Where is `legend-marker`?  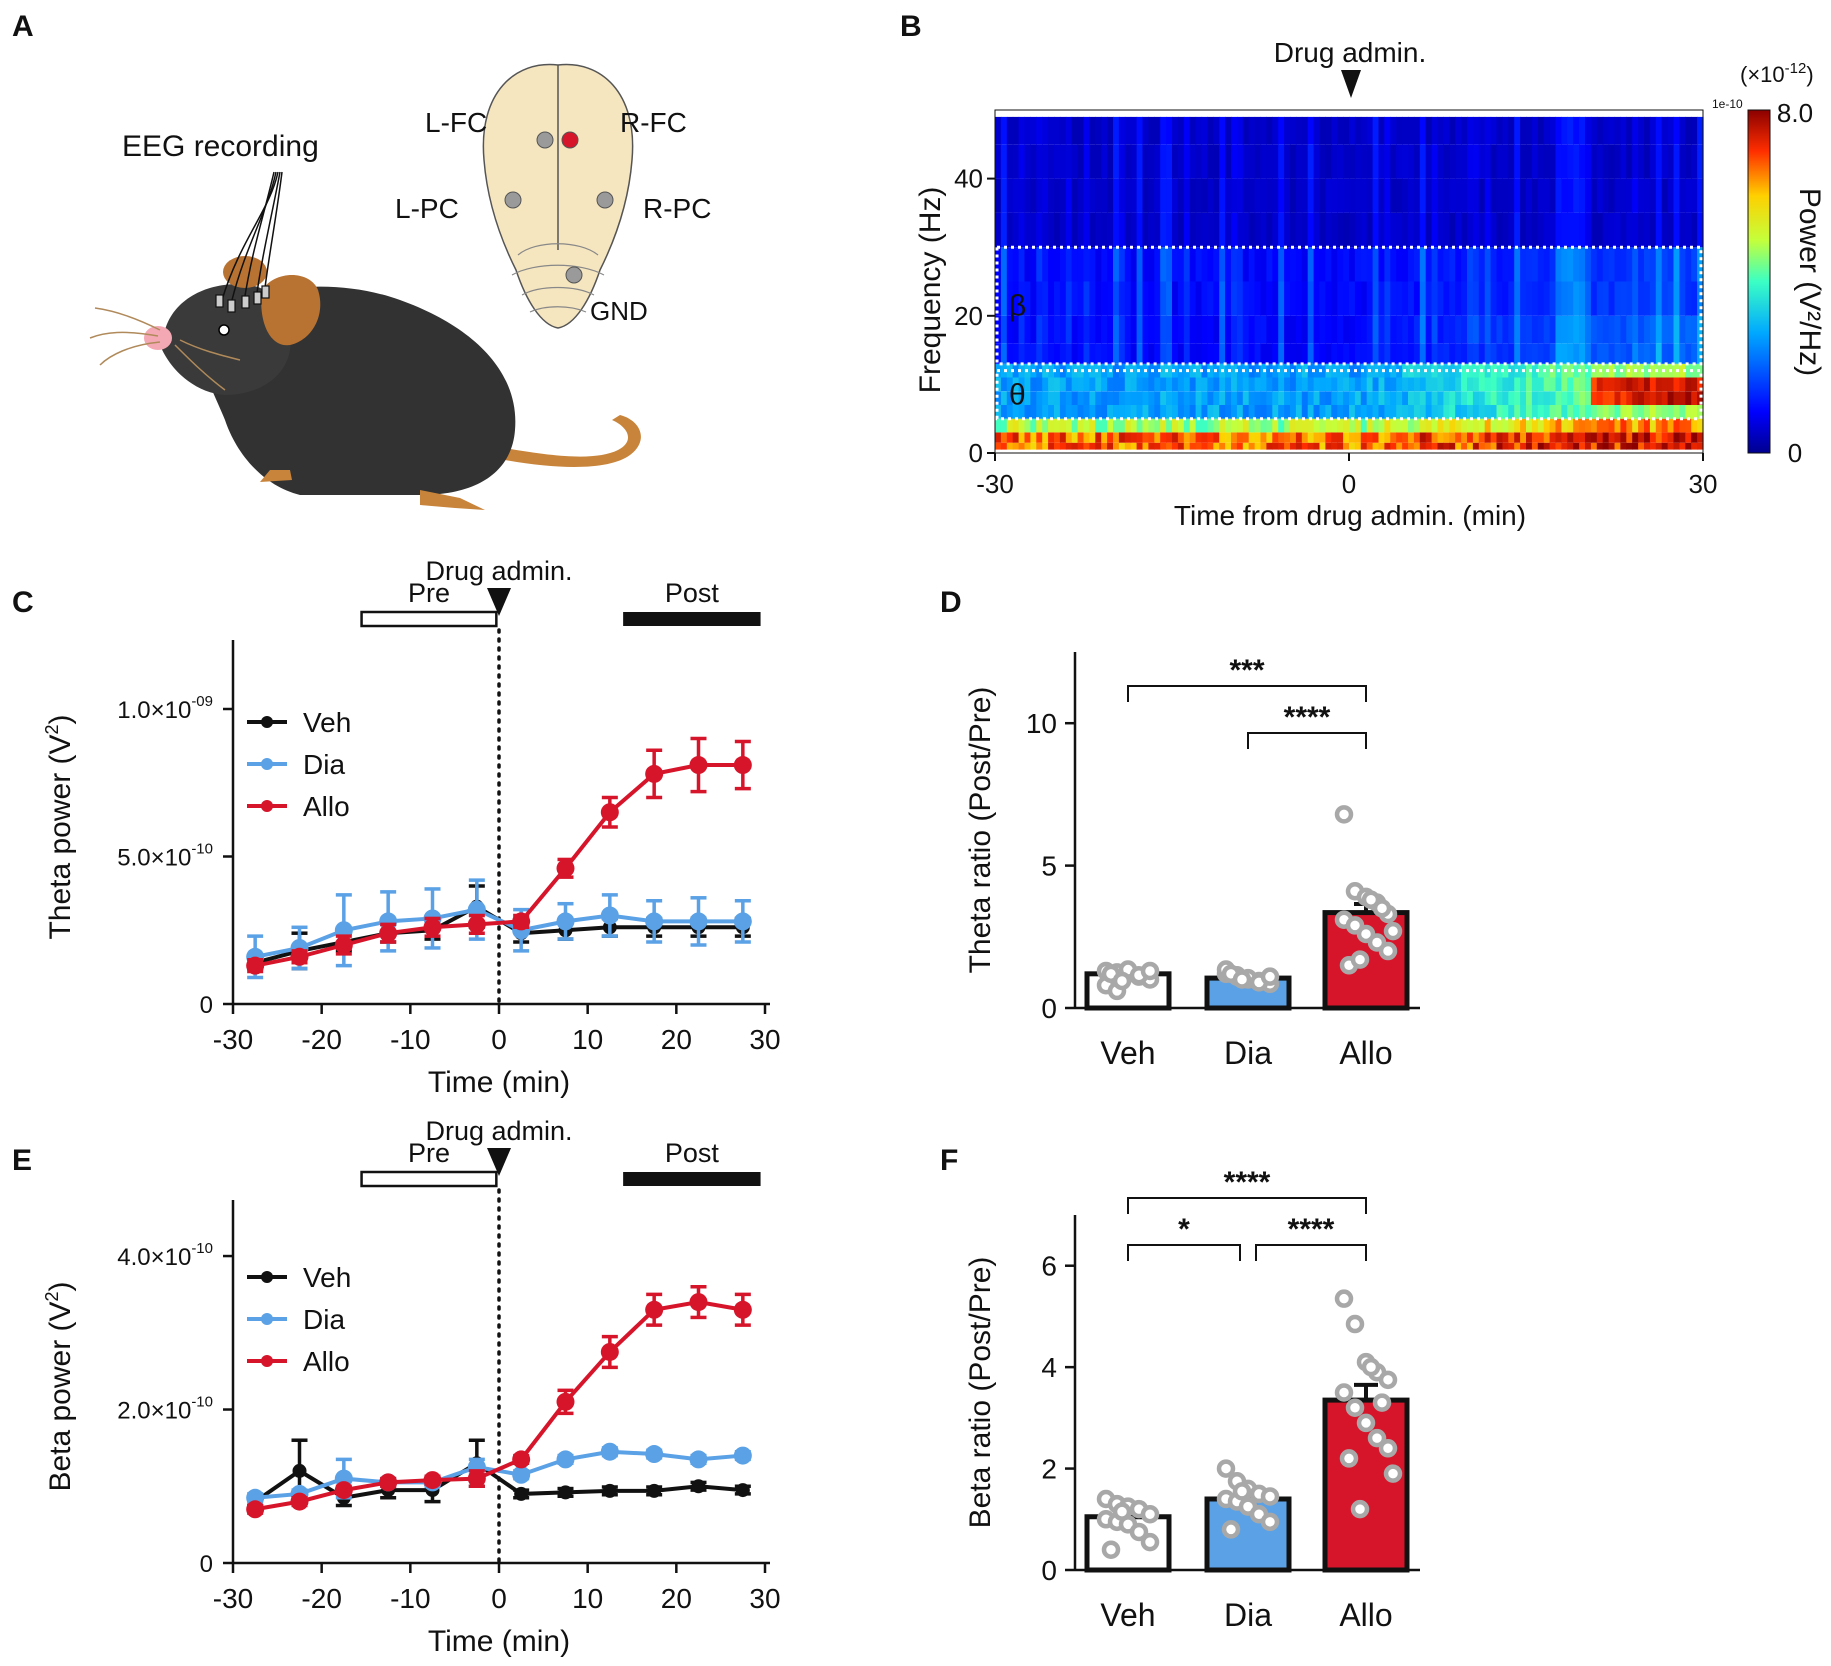 legend-marker is located at coordinates (267, 806).